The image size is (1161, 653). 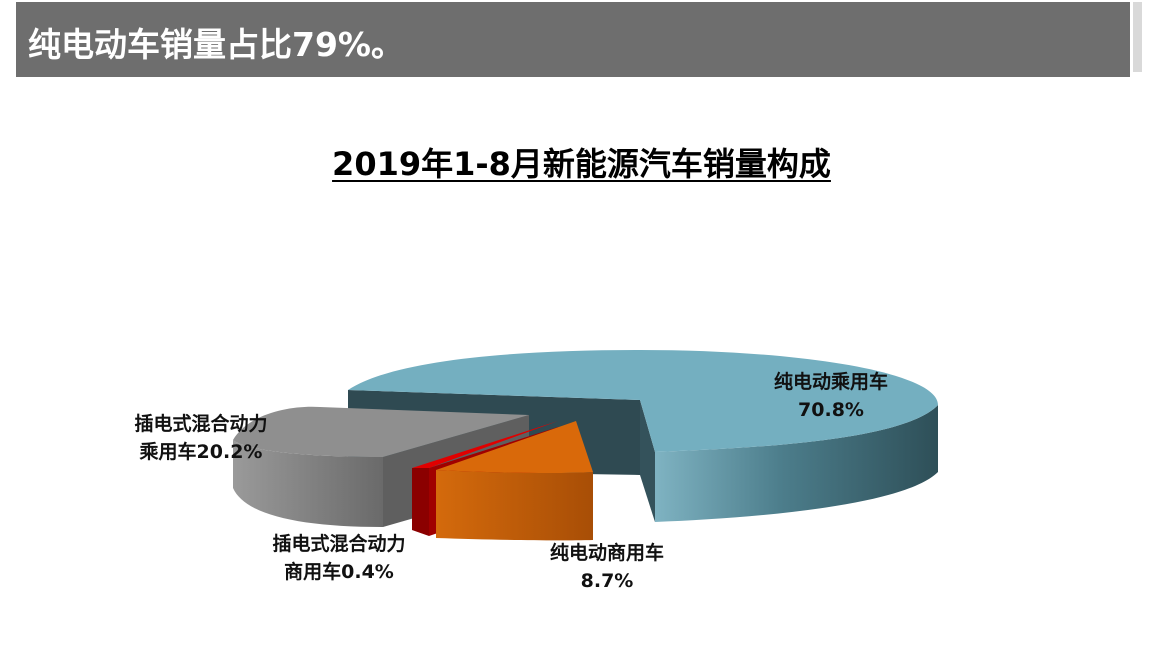 What do you see at coordinates (607, 567) in the screenshot?
I see `label-bev-commercial: 纯电动商用车 8.7%` at bounding box center [607, 567].